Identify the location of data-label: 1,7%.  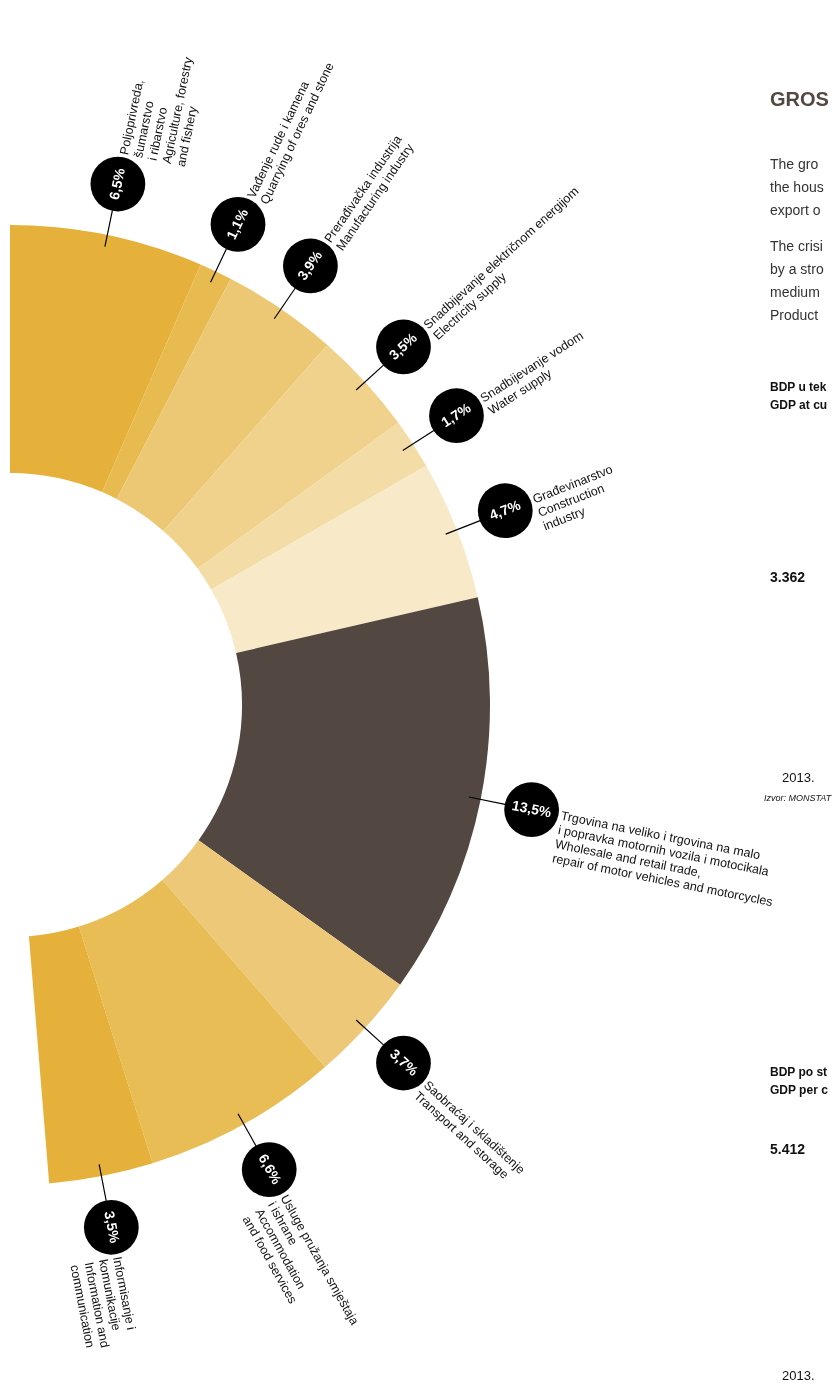
(456, 415).